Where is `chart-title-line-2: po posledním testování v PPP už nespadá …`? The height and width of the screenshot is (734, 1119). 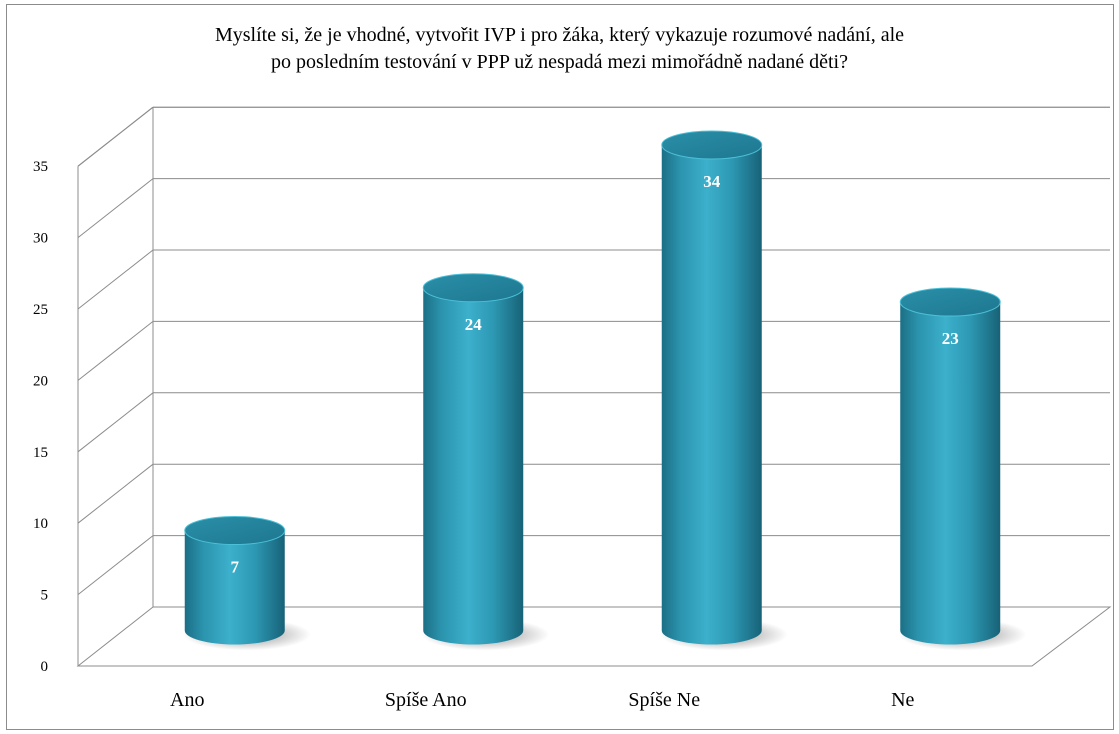
chart-title-line-2: po posledním testování v PPP už nespadá … is located at coordinates (559, 62).